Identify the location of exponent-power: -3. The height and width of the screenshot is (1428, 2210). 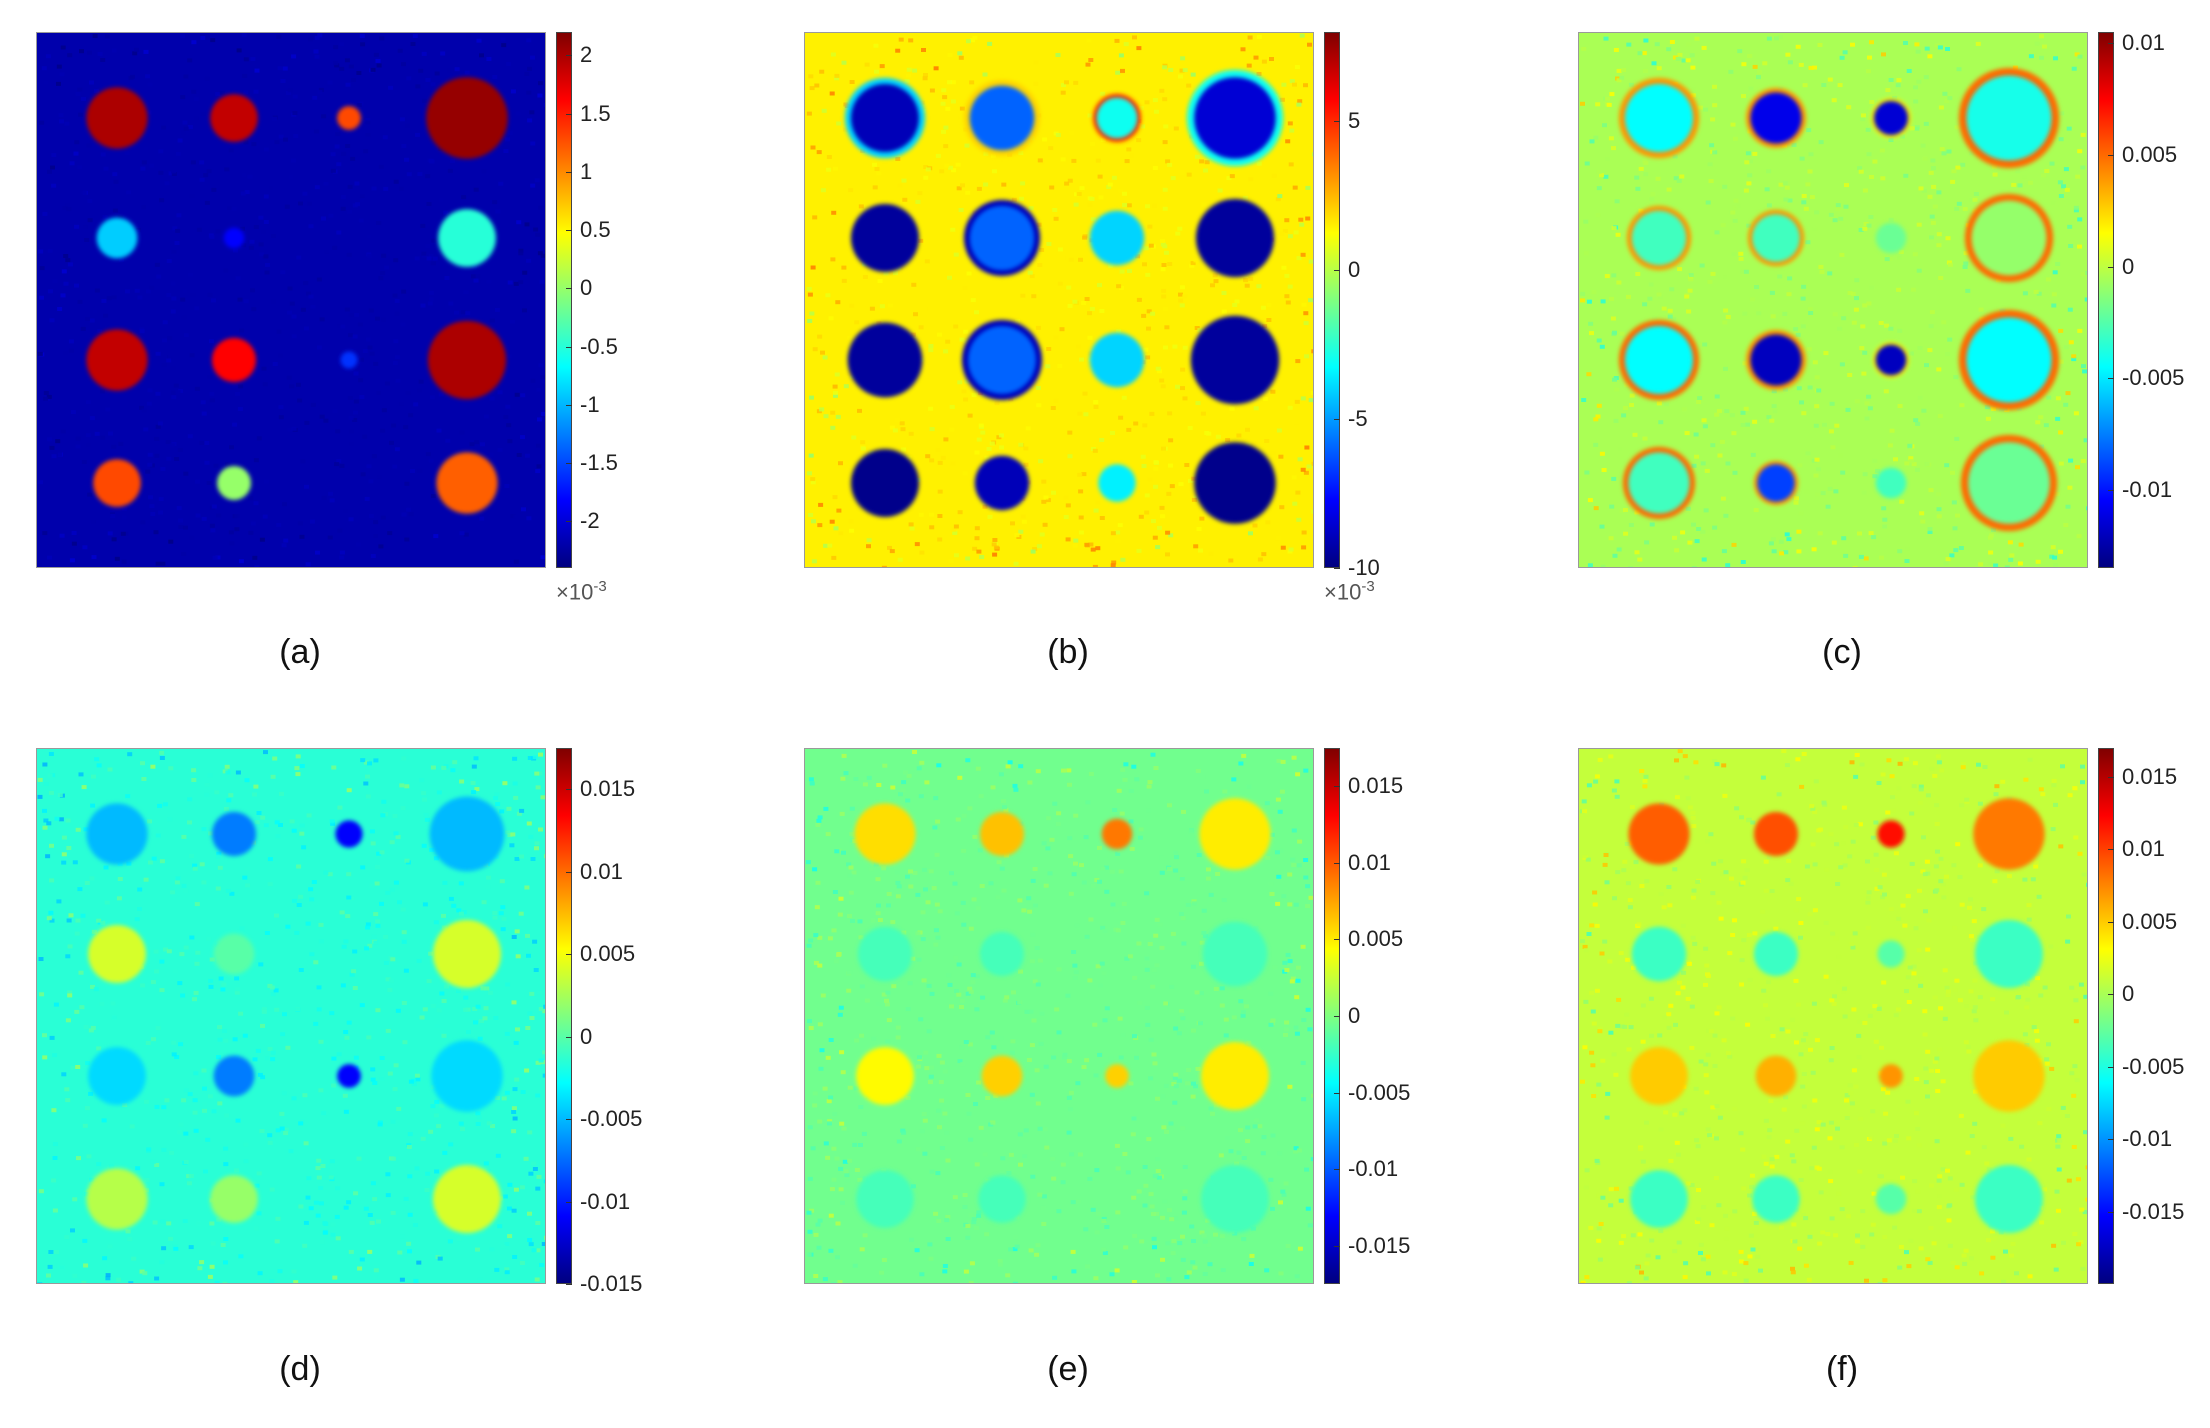
(600, 586).